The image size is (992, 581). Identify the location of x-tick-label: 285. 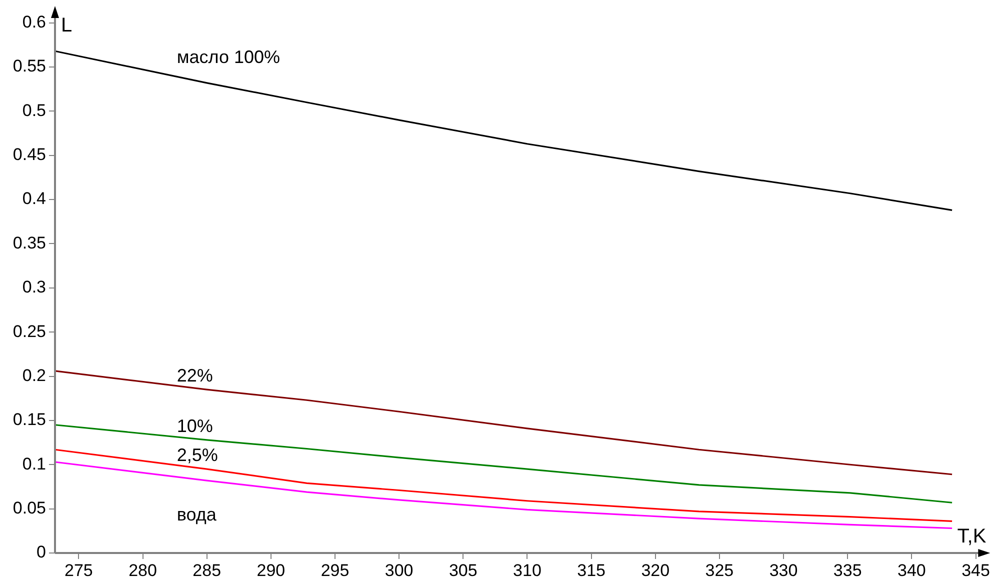
(207, 570).